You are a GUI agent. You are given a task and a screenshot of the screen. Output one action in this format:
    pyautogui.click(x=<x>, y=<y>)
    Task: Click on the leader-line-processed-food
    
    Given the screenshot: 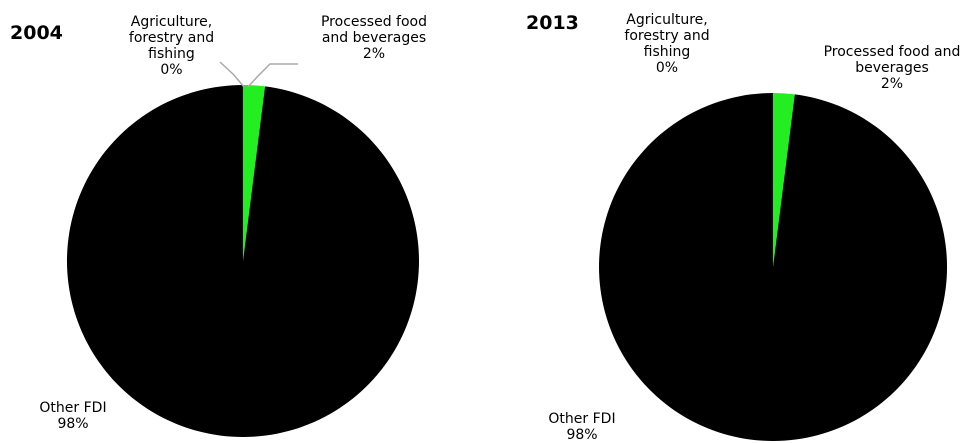 What is the action you would take?
    pyautogui.click(x=272, y=75)
    